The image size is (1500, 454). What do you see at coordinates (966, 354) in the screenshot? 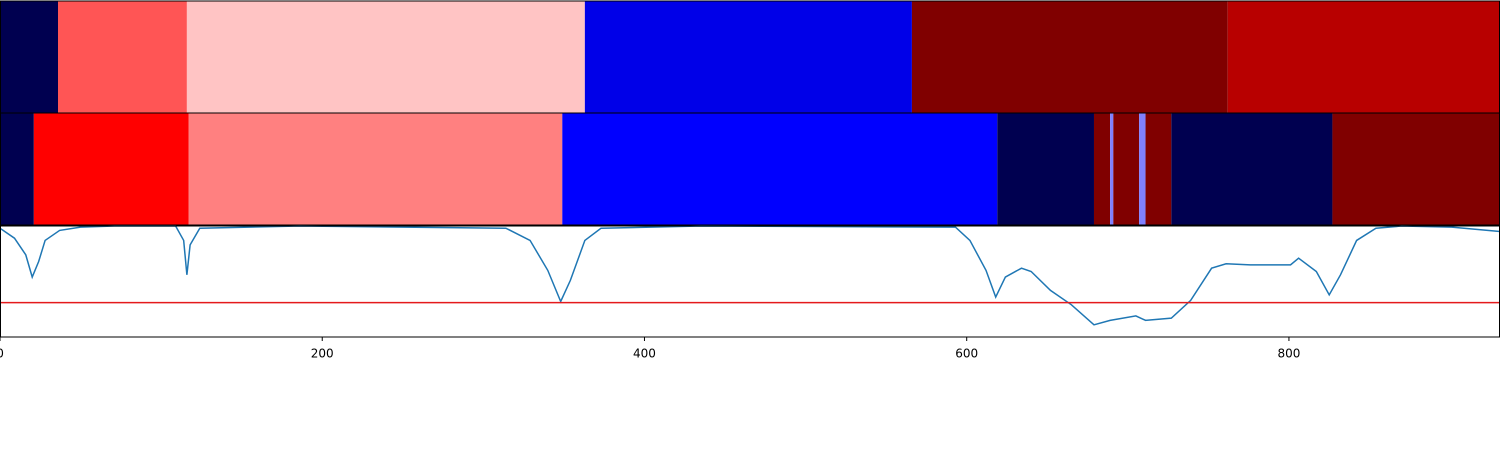
I see `x-tick-label: 600` at bounding box center [966, 354].